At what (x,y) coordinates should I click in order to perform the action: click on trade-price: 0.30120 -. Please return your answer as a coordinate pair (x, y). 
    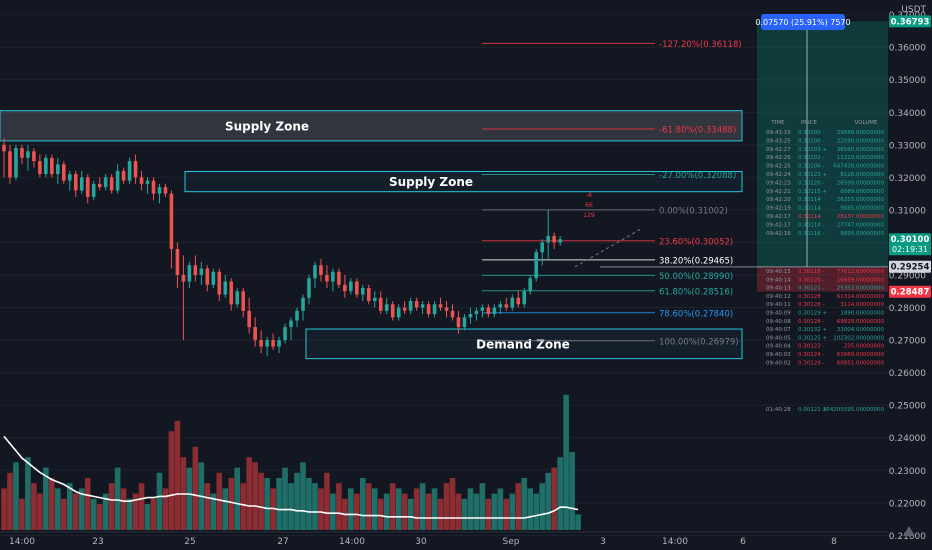
    Looking at the image, I should click on (811, 183).